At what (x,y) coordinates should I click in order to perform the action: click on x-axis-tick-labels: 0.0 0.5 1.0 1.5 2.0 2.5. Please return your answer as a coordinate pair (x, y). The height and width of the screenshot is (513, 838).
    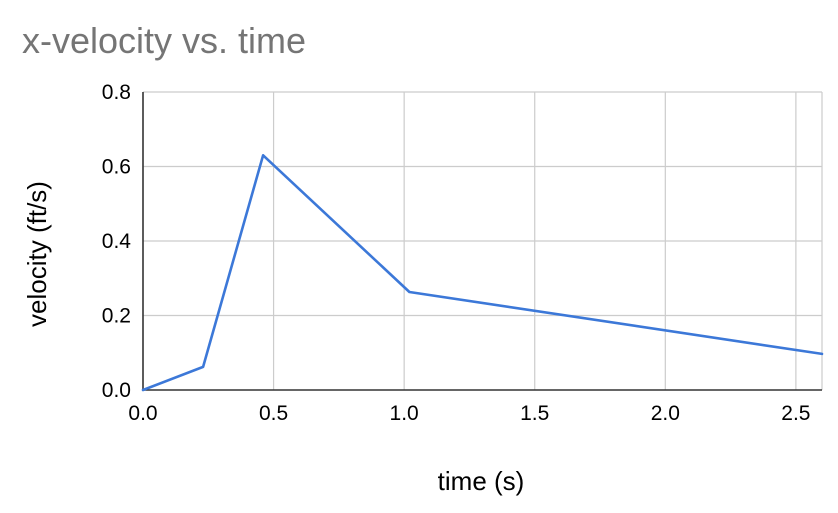
    Looking at the image, I should click on (469, 413).